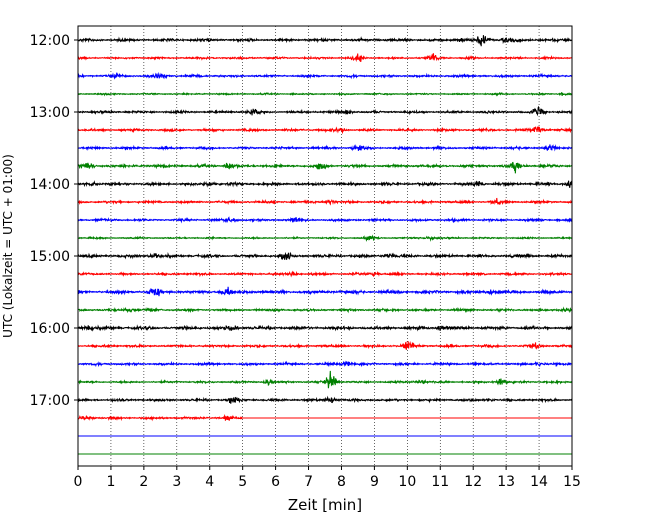  What do you see at coordinates (110, 482) in the screenshot?
I see `x-tick-label: 1` at bounding box center [110, 482].